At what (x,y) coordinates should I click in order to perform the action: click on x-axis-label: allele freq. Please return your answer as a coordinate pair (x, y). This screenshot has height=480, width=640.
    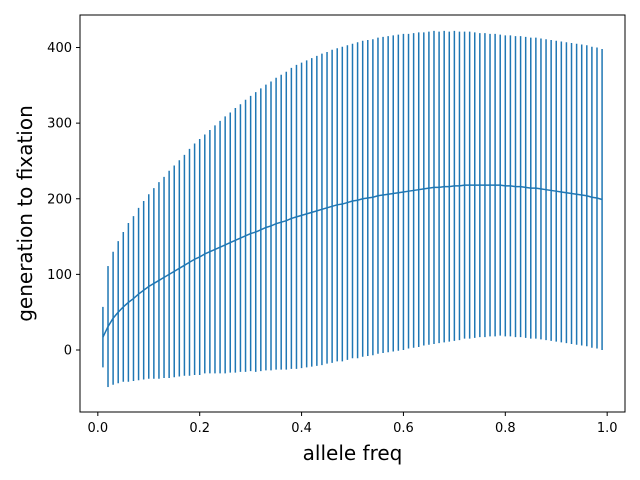
    Looking at the image, I should click on (353, 453).